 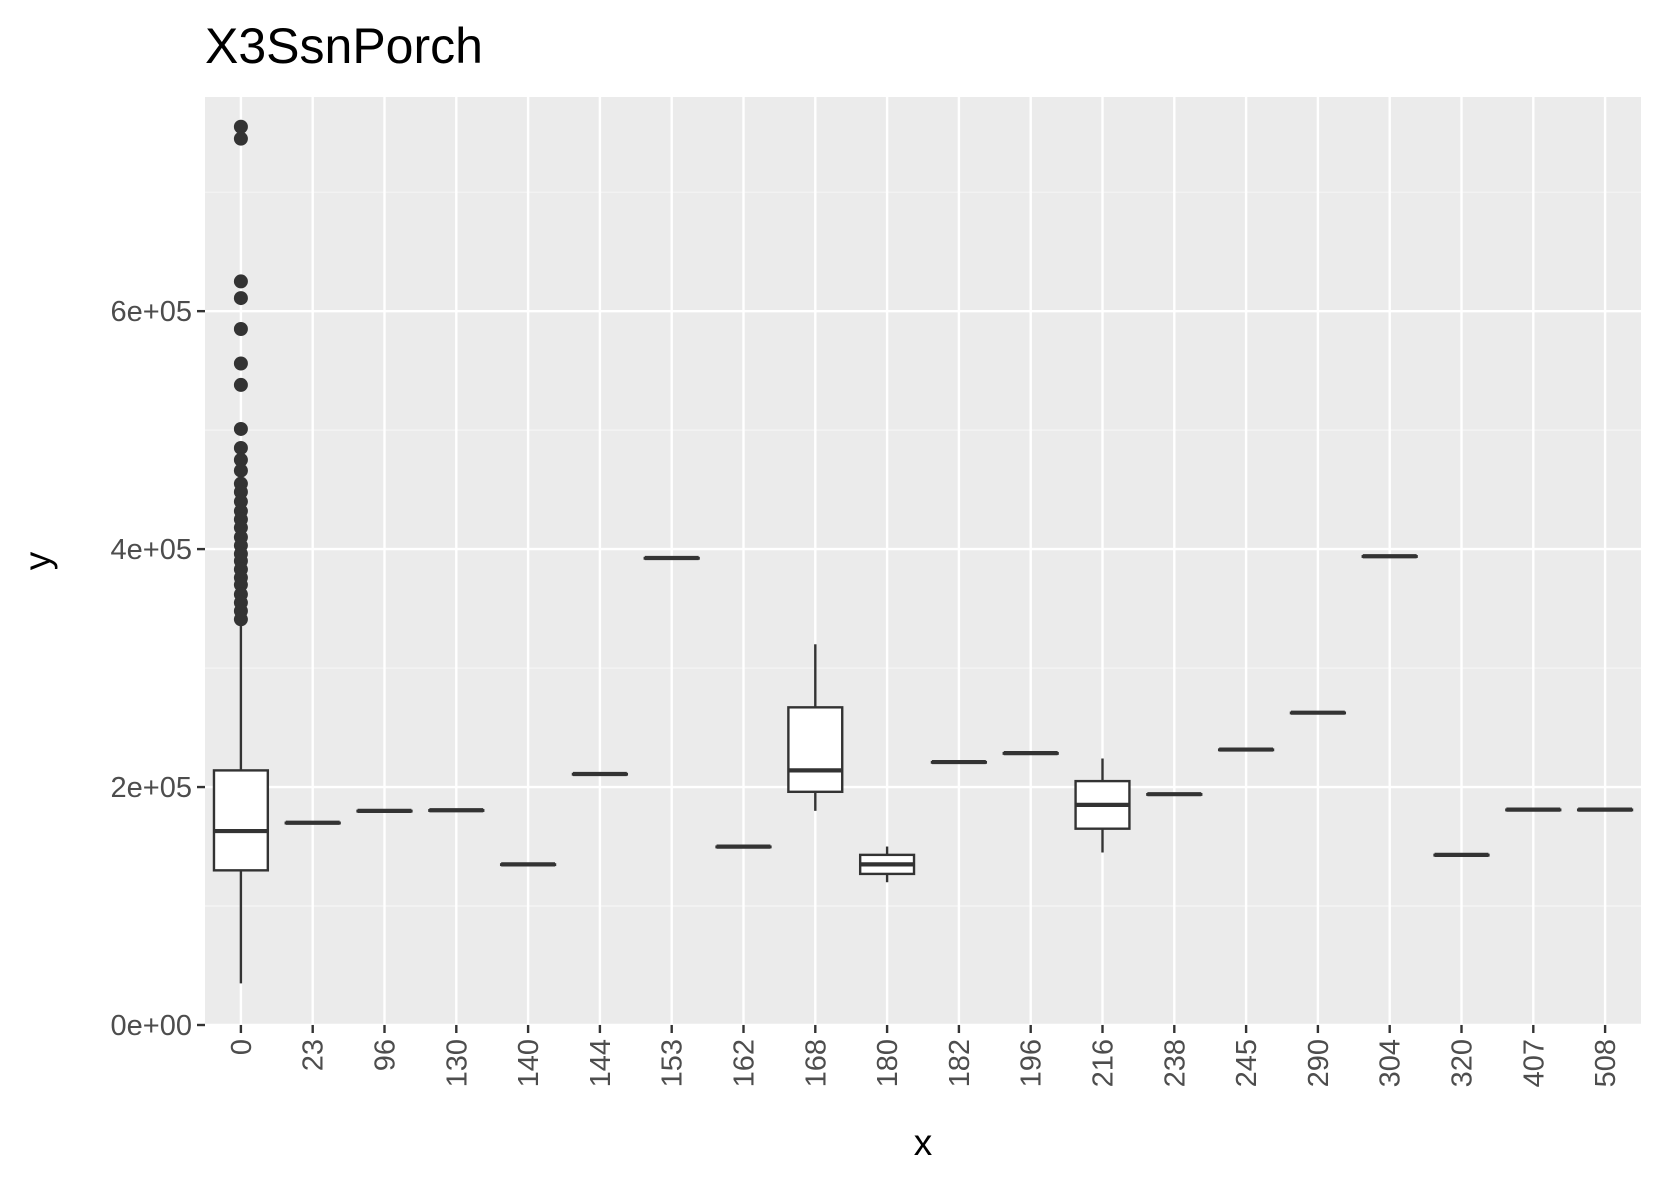 I want to click on y-tick-label: 0e+00, so click(x=151, y=1026).